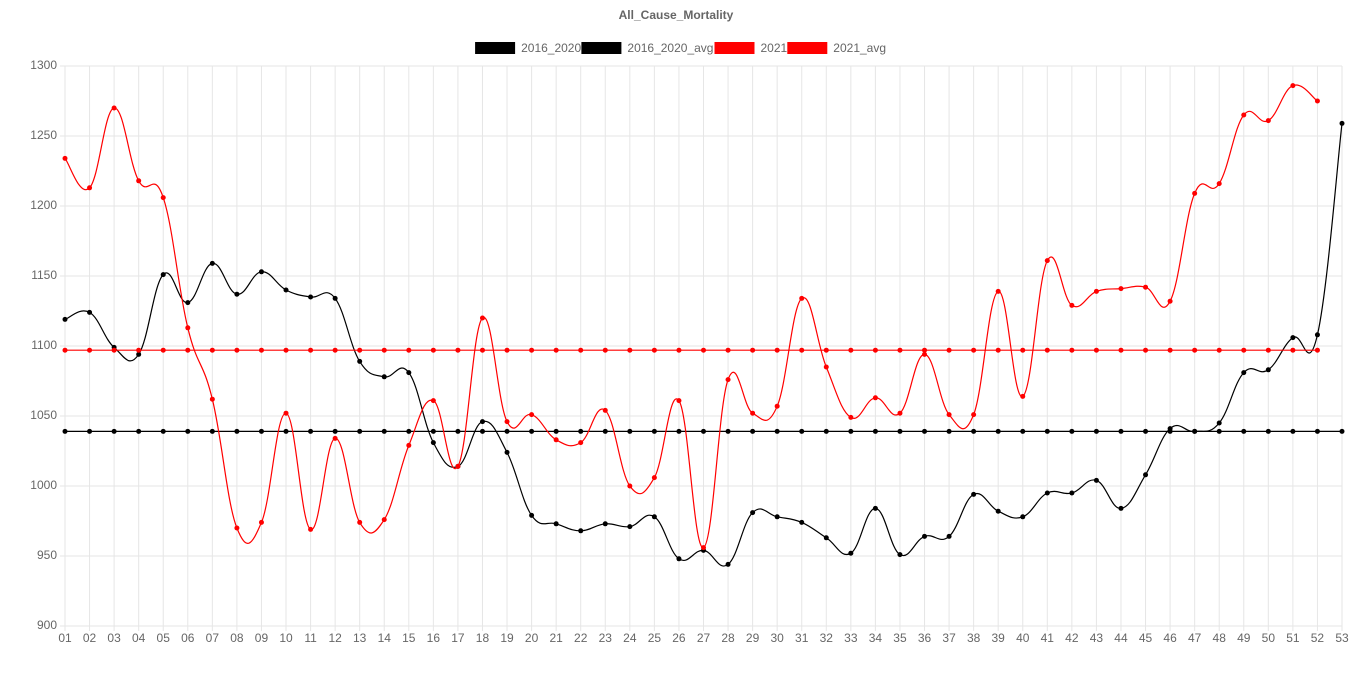 This screenshot has width=1352, height=676. Describe the element at coordinates (483, 638) in the screenshot. I see `x-tick-label: 18` at that location.